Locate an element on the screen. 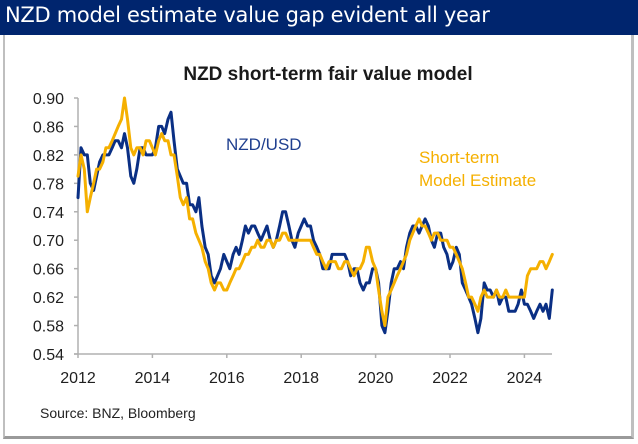  y-tick-label: 0.74 is located at coordinates (48, 213).